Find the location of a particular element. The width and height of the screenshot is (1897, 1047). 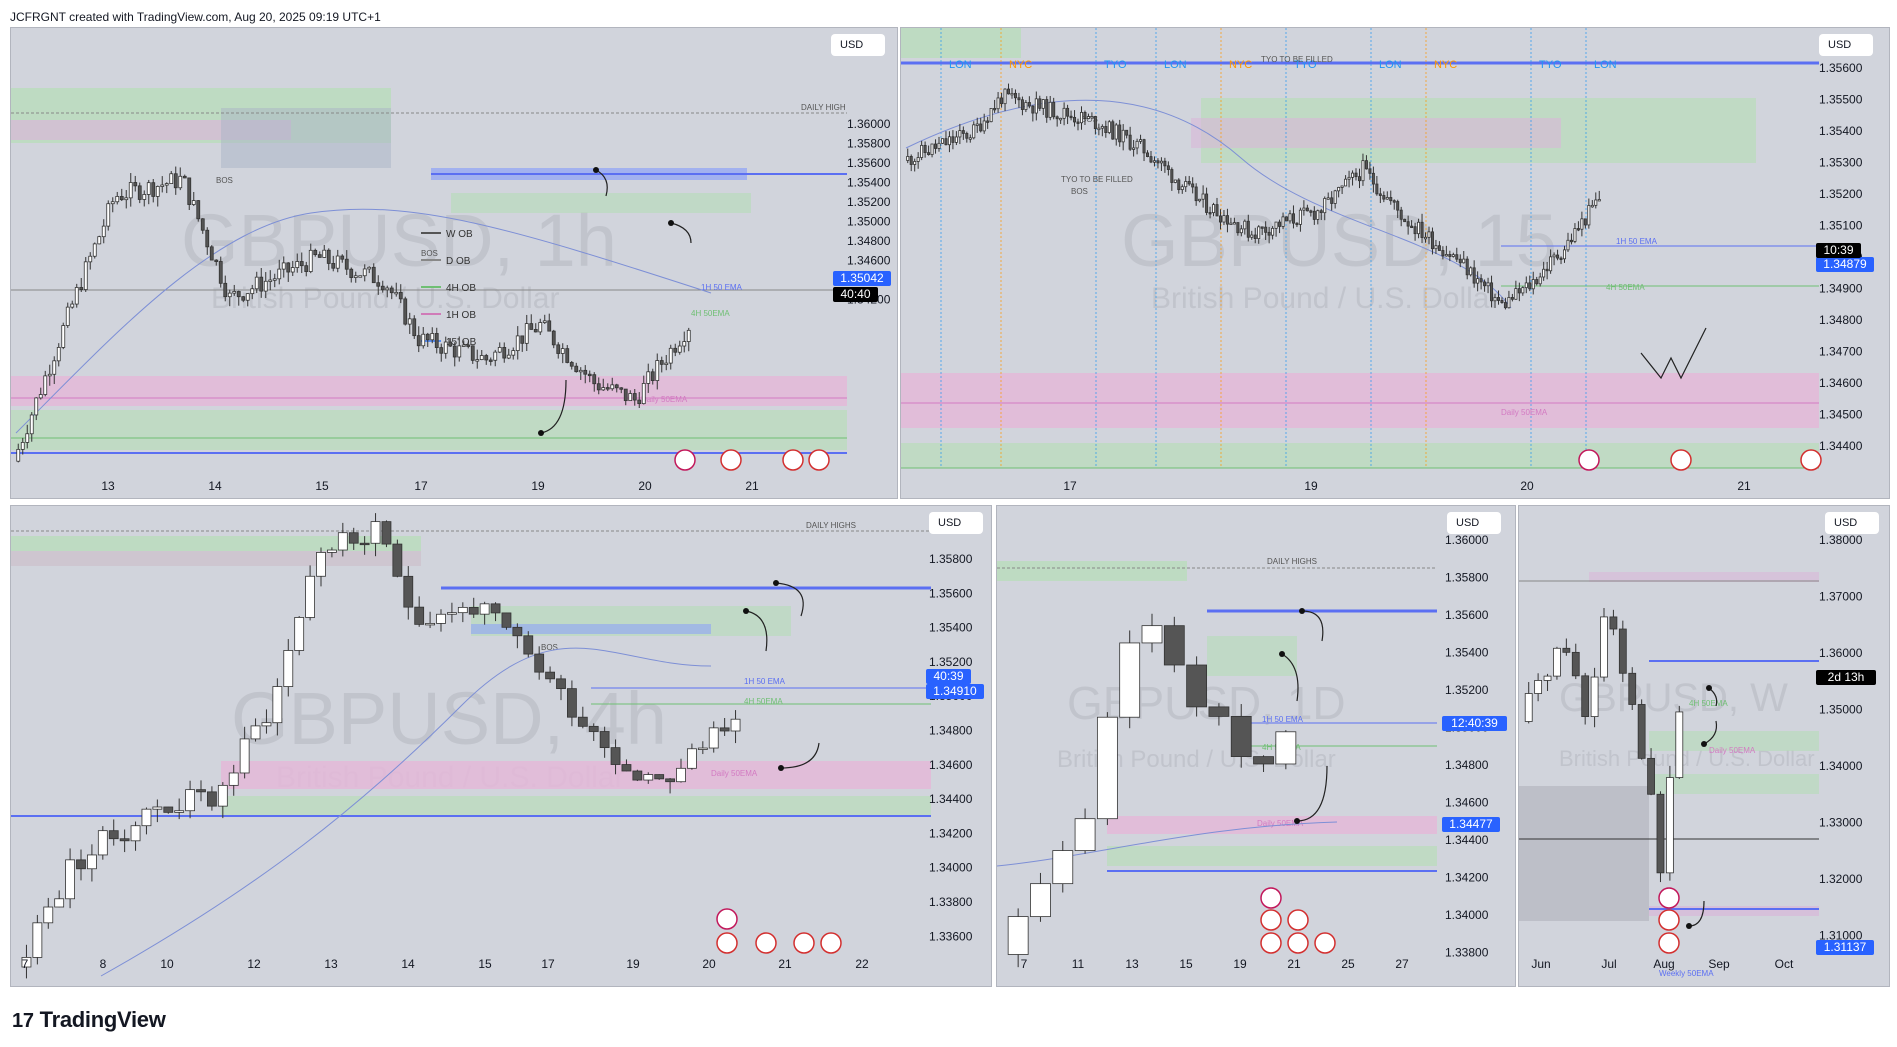

countdown-label: 2d 13h is located at coordinates (1846, 677).